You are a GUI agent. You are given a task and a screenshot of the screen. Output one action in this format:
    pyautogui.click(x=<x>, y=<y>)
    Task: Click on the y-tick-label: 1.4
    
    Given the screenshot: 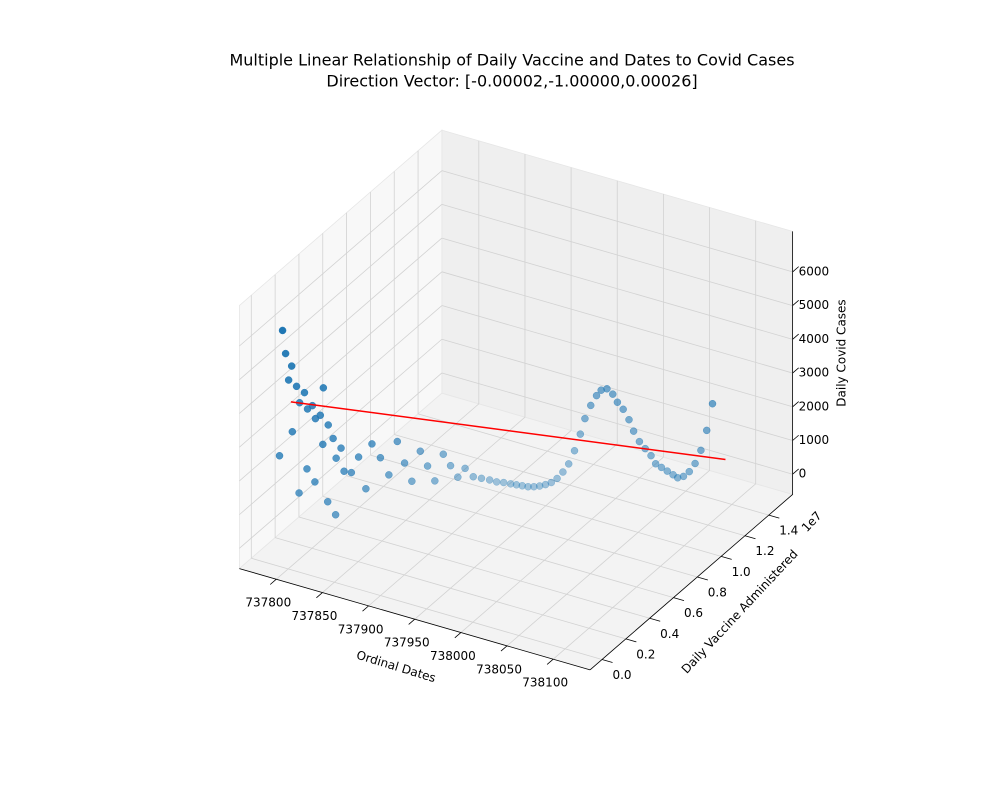 What is the action you would take?
    pyautogui.click(x=788, y=531)
    